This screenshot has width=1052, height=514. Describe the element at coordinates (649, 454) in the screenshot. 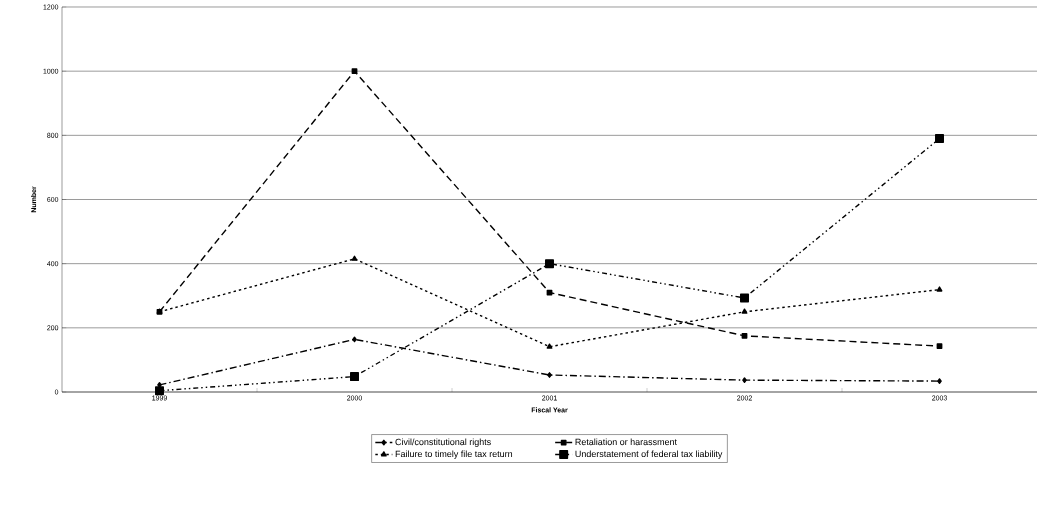

I see `legend-label: Understatement of federal tax liability` at that location.